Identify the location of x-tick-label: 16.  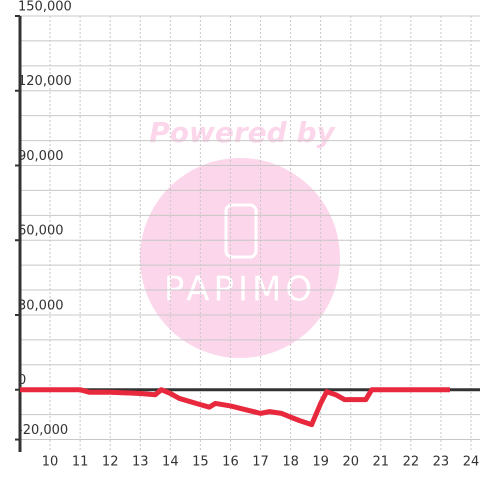
(230, 462).